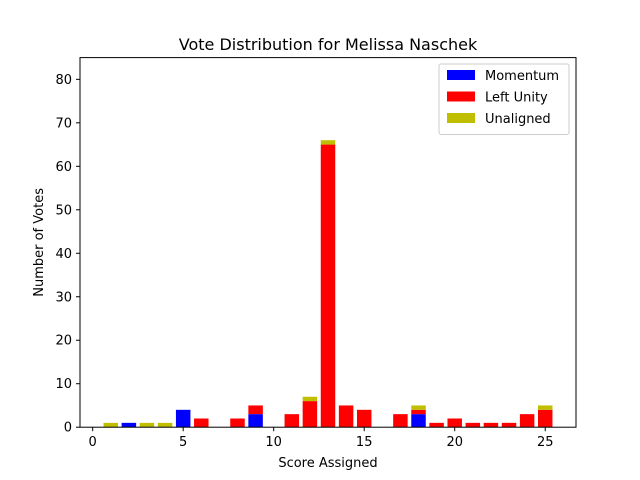  I want to click on y-tick-label: 10, so click(63, 384).